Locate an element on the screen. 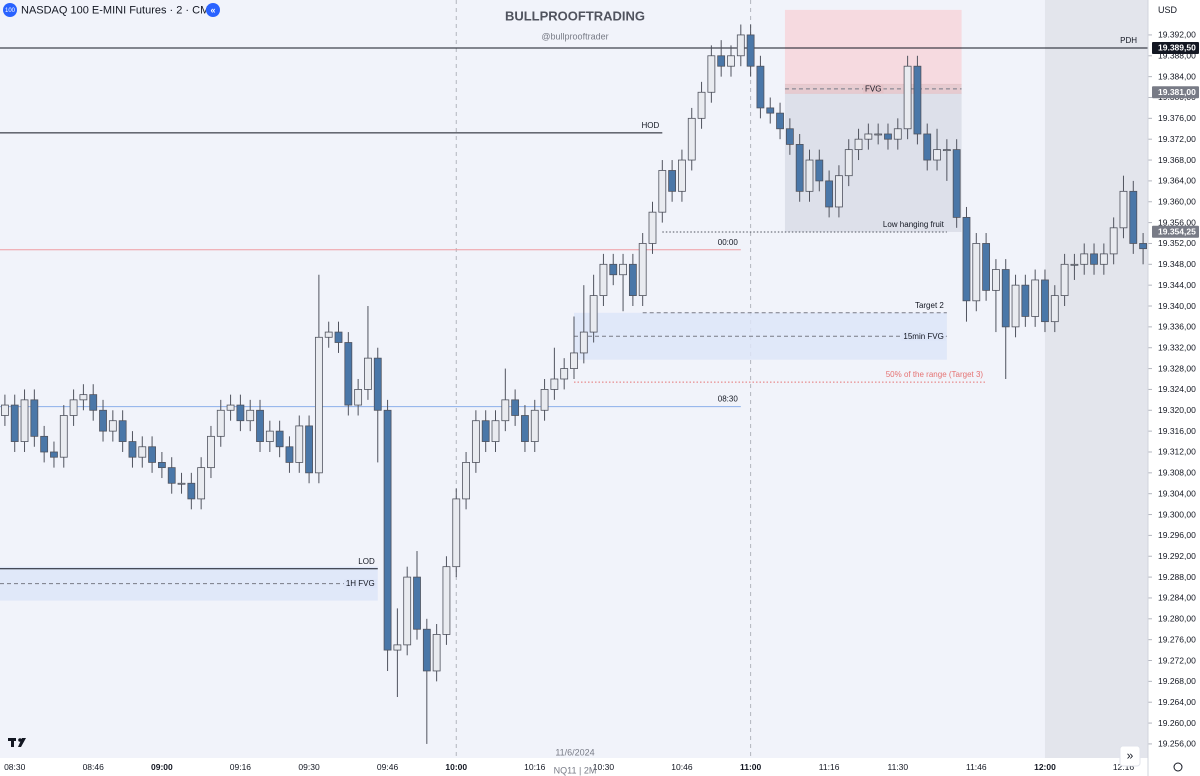 This screenshot has width=1200, height=776. x-tick-label: 11:46 is located at coordinates (976, 767).